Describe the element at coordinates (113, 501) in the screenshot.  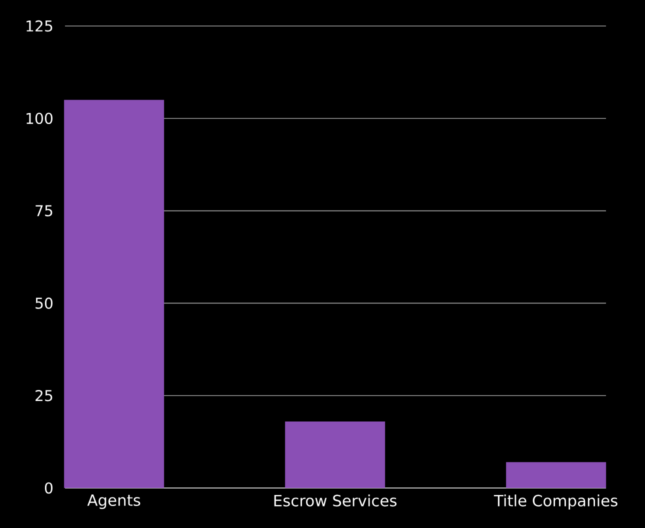
I see `x-tick-label: Agents` at that location.